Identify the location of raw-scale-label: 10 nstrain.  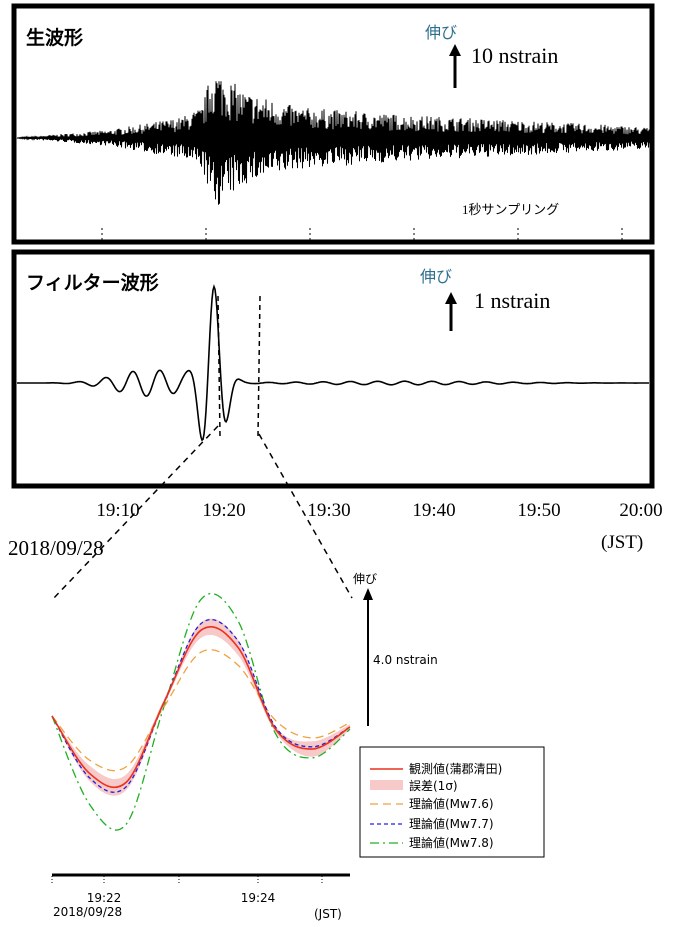
(514, 55).